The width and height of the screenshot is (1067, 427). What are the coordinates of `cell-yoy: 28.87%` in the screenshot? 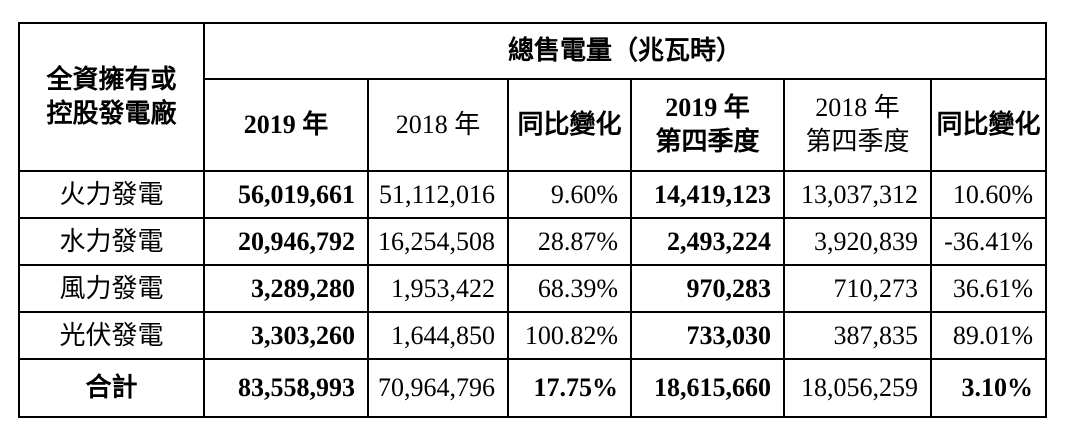 It's located at (569, 241).